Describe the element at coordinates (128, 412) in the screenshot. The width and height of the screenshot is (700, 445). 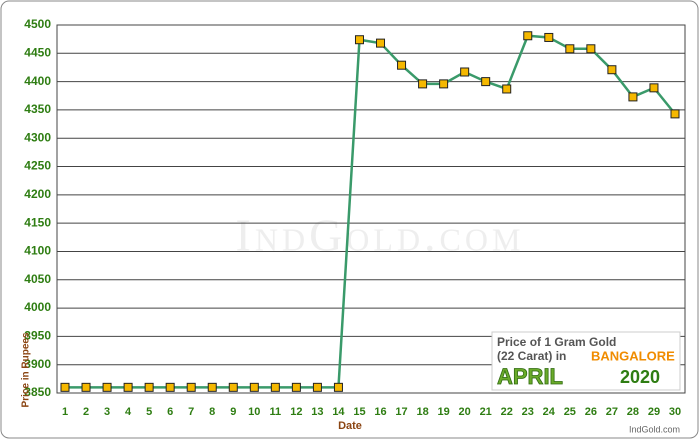
I see `x-tick-label: 4` at that location.